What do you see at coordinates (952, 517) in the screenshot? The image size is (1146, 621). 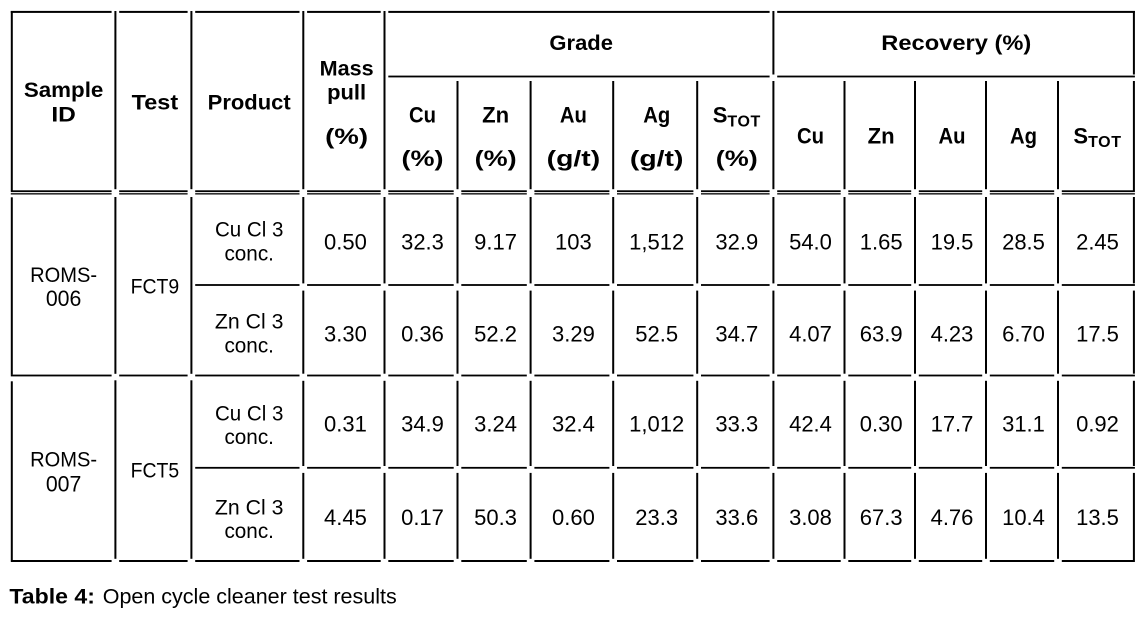 I see `svg-text: 4.76` at bounding box center [952, 517].